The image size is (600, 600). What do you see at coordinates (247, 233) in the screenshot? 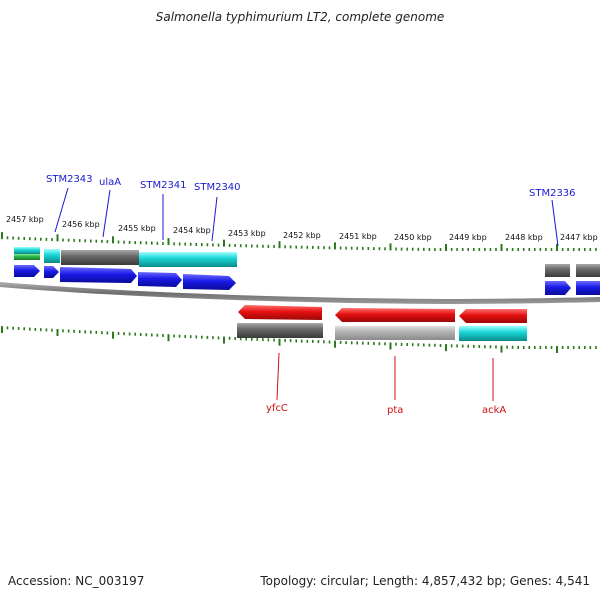
I see `scale-label: 2453 kbp` at bounding box center [247, 233].